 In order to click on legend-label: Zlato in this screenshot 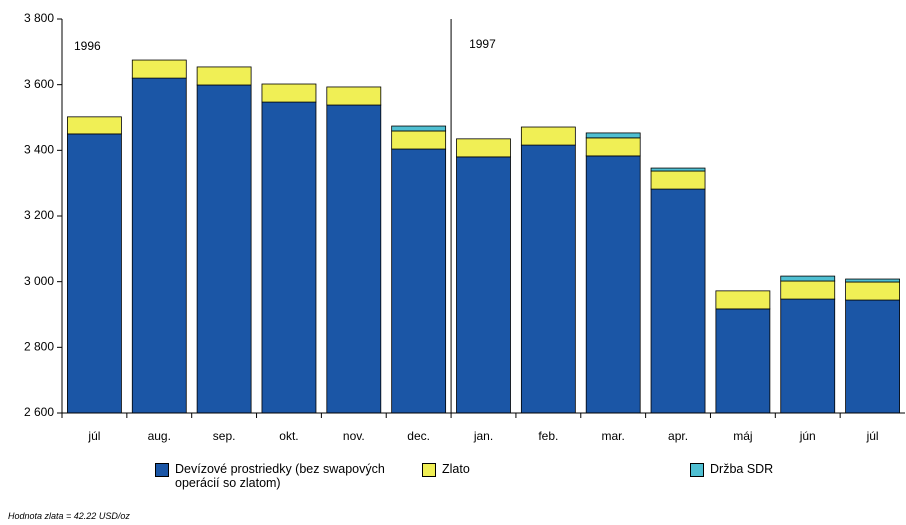, I will do `click(456, 469)`.